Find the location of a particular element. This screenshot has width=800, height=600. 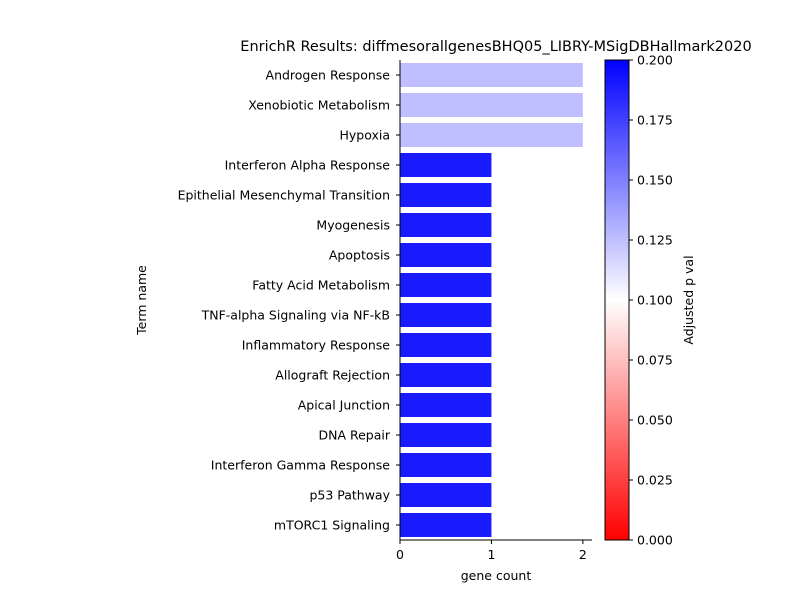

y-tick-label: Myogenesis is located at coordinates (353, 225).